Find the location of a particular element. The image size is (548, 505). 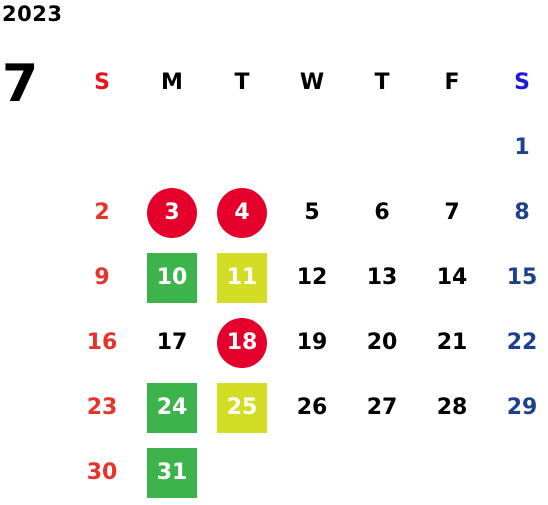

day-number: 16 is located at coordinates (102, 342).